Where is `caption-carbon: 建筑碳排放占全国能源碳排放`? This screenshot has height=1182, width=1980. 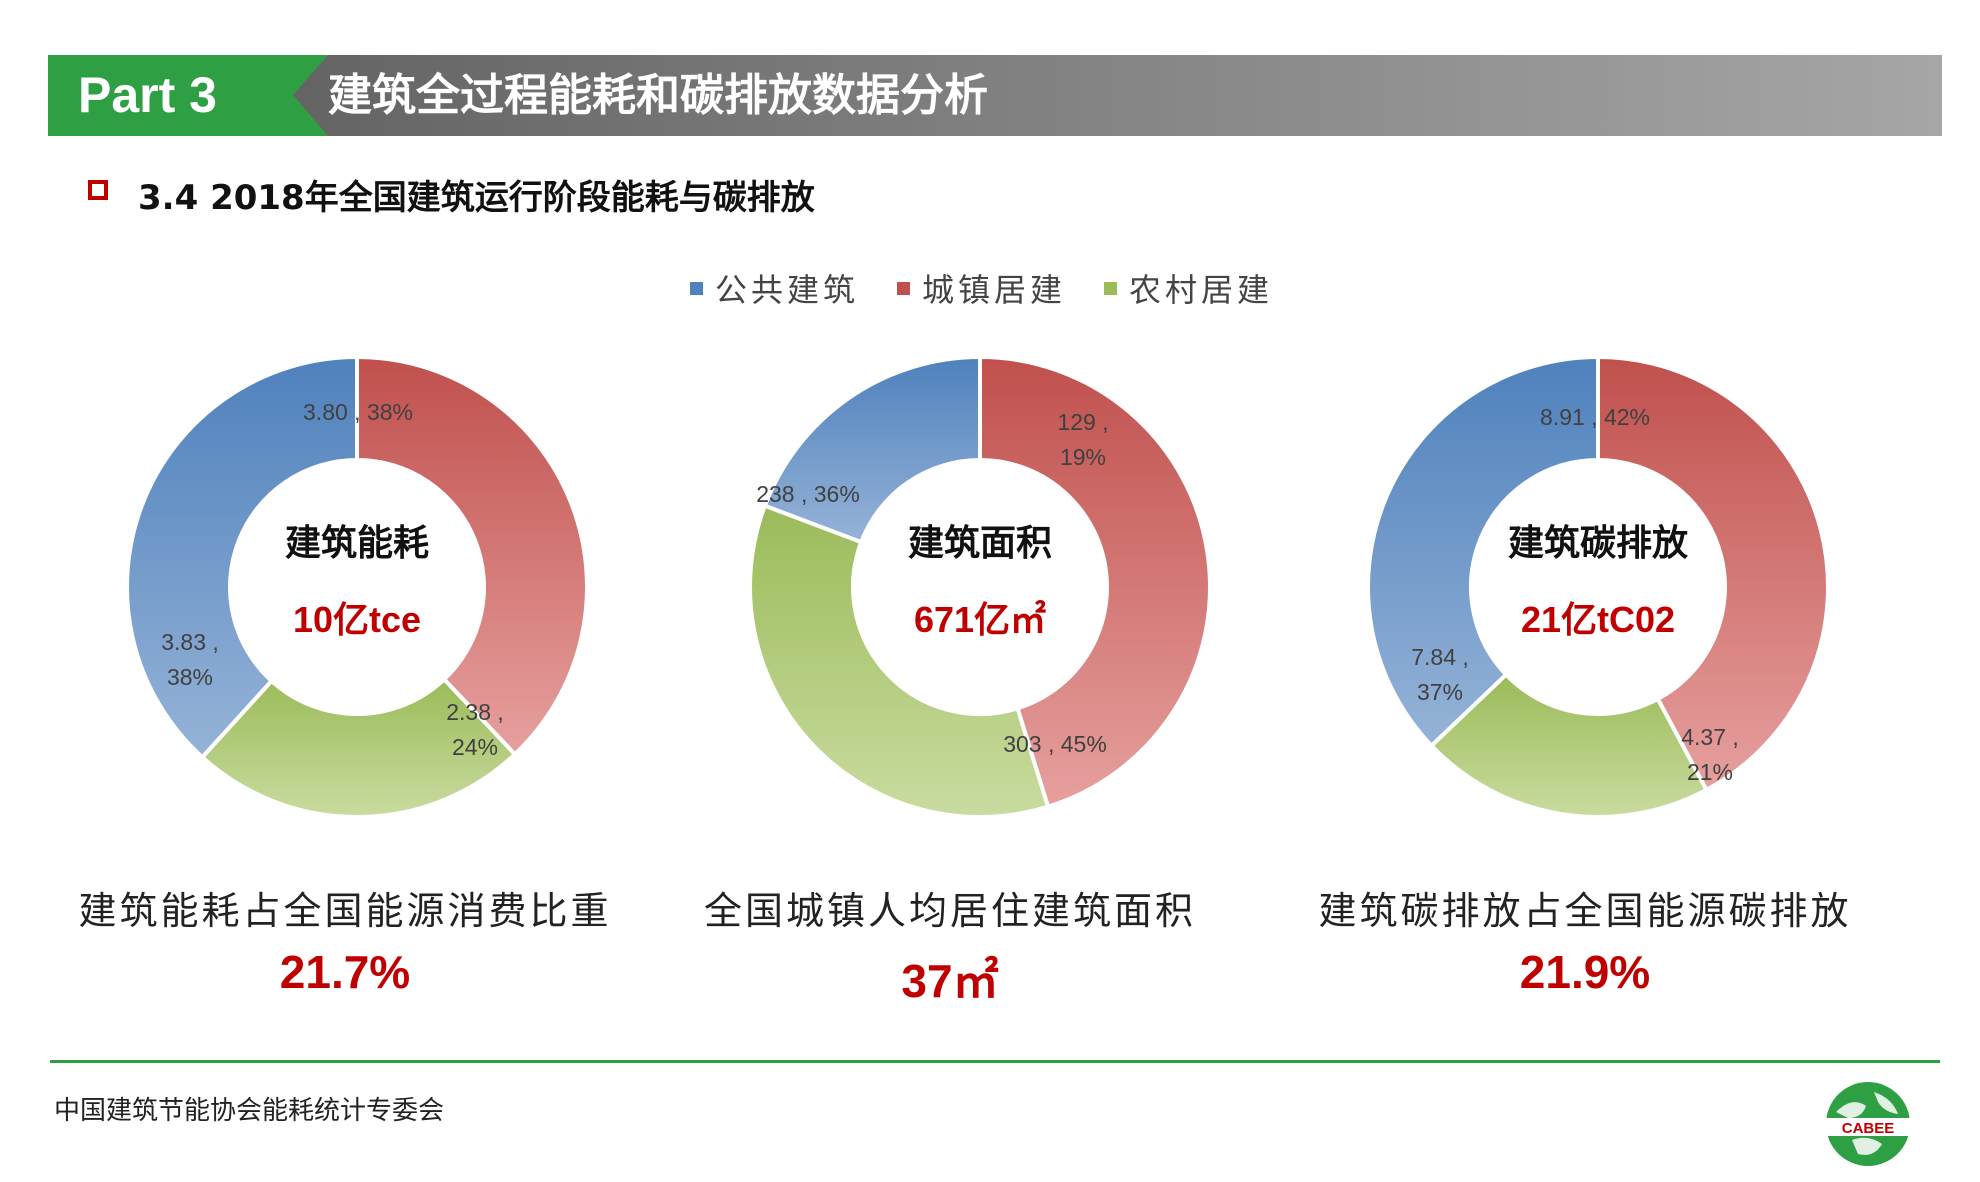 caption-carbon: 建筑碳排放占全国能源碳排放 is located at coordinates (1585, 911).